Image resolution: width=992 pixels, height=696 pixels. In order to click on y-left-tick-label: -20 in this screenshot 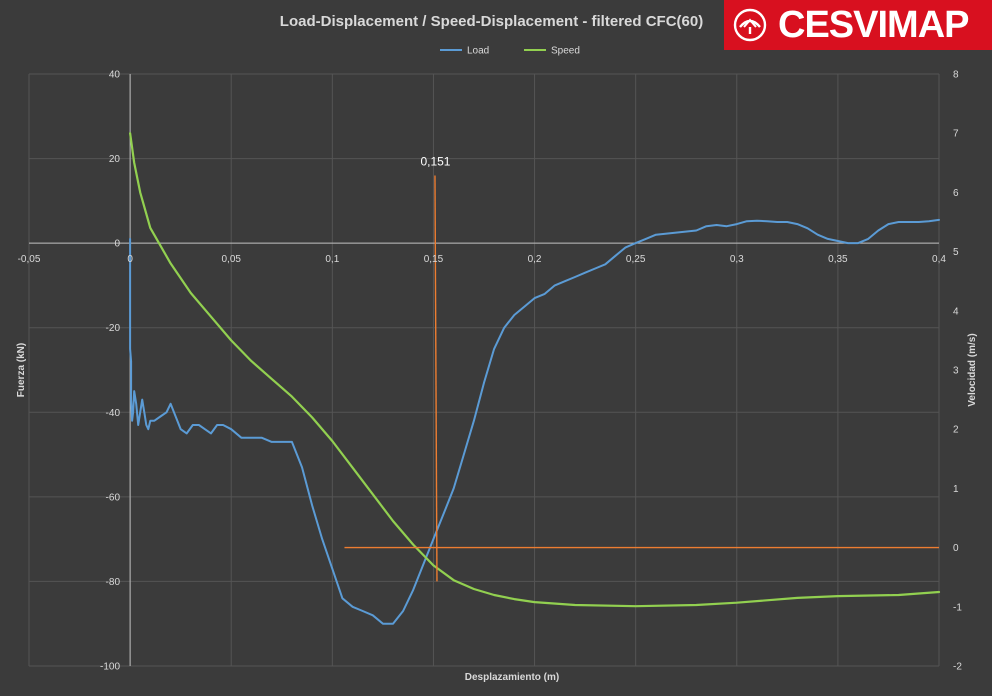, I will do `click(113, 328)`.